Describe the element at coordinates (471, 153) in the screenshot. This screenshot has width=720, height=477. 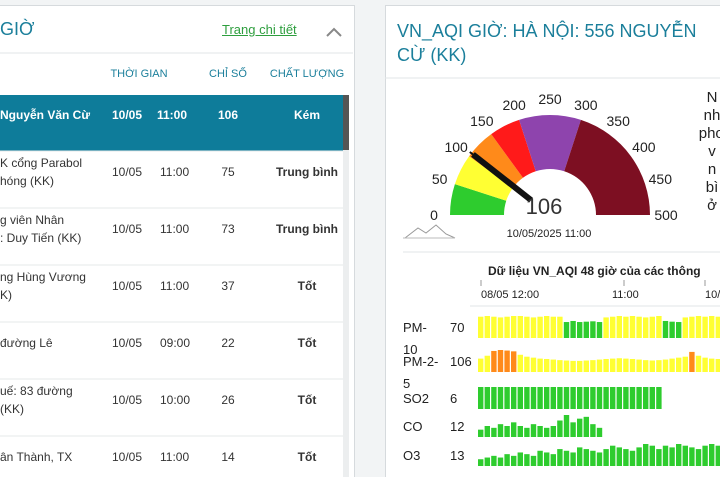
I see `gauge-needle-tip` at that location.